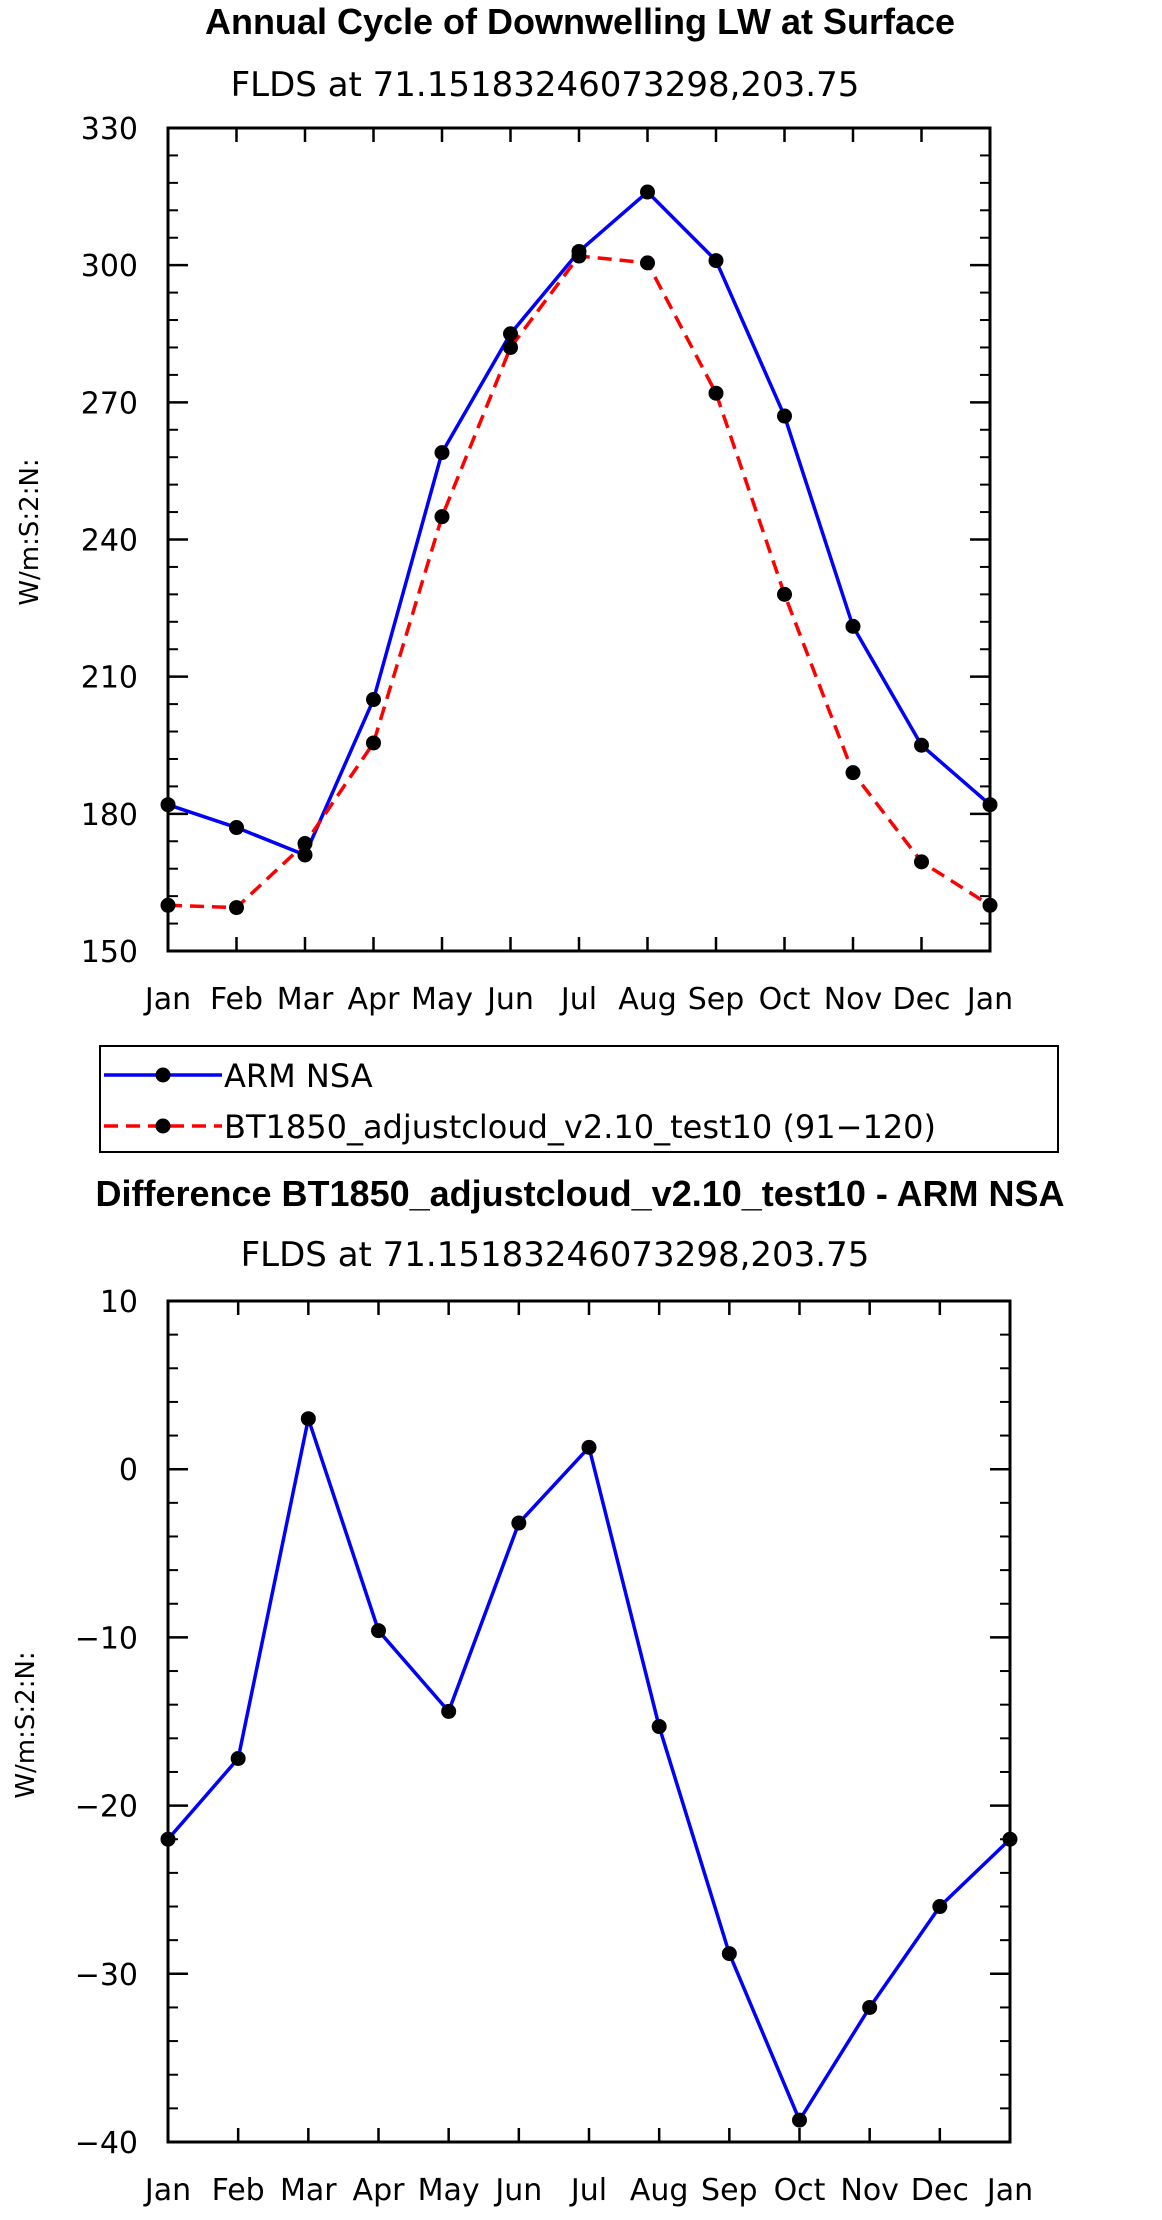 Image resolution: width=1162 pixels, height=2220 pixels. Describe the element at coordinates (298, 1076) in the screenshot. I see `legend-label-arm-nsa: ARM NSA` at that location.